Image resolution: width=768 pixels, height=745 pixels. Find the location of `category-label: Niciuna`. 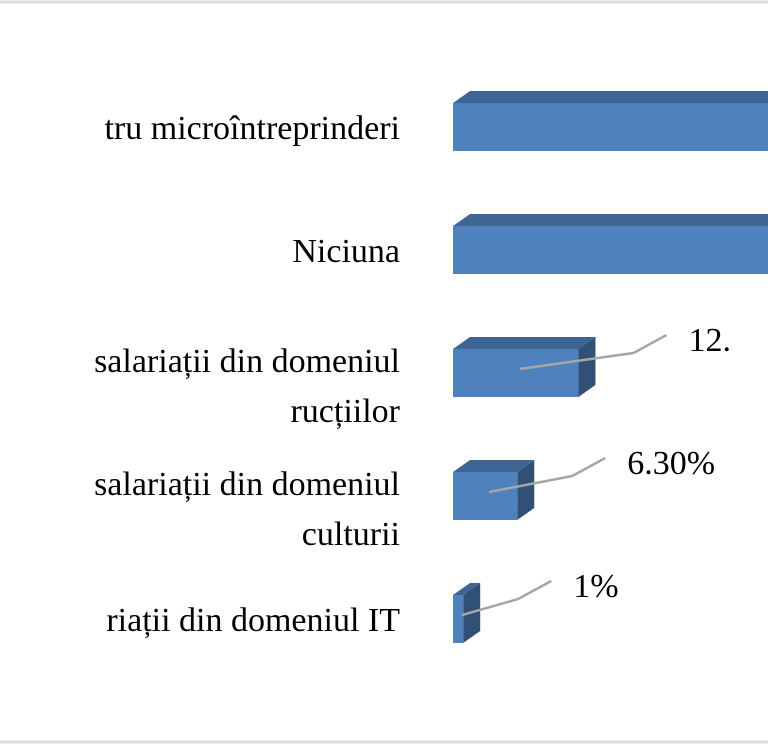

category-label: Niciuna is located at coordinates (346, 251).